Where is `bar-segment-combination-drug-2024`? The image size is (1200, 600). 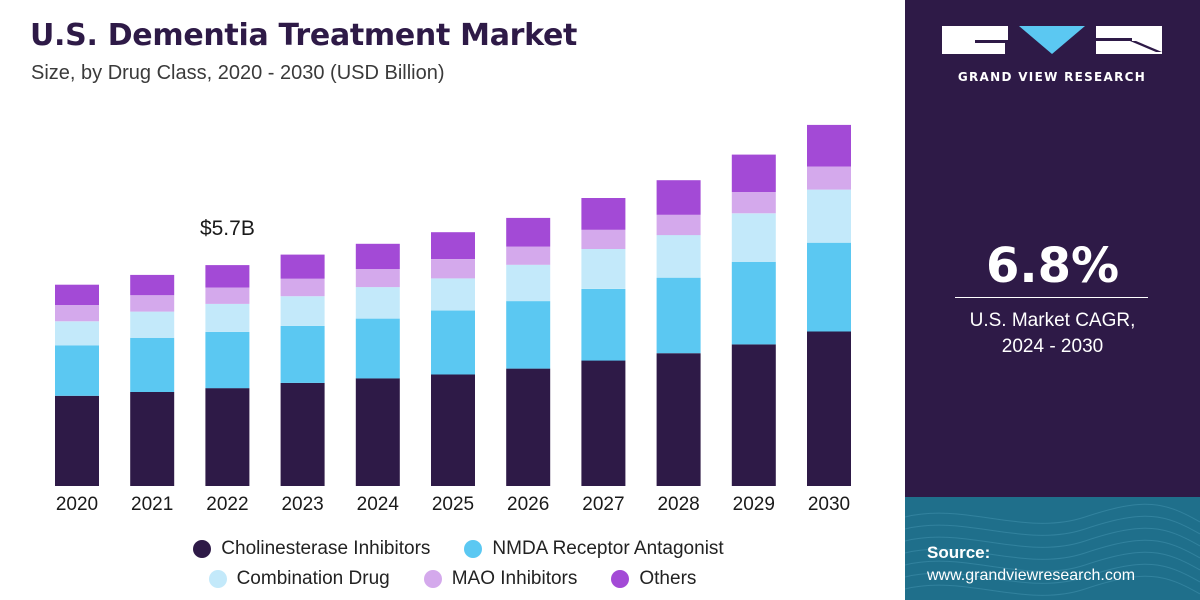 bar-segment-combination-drug-2024 is located at coordinates (377, 303).